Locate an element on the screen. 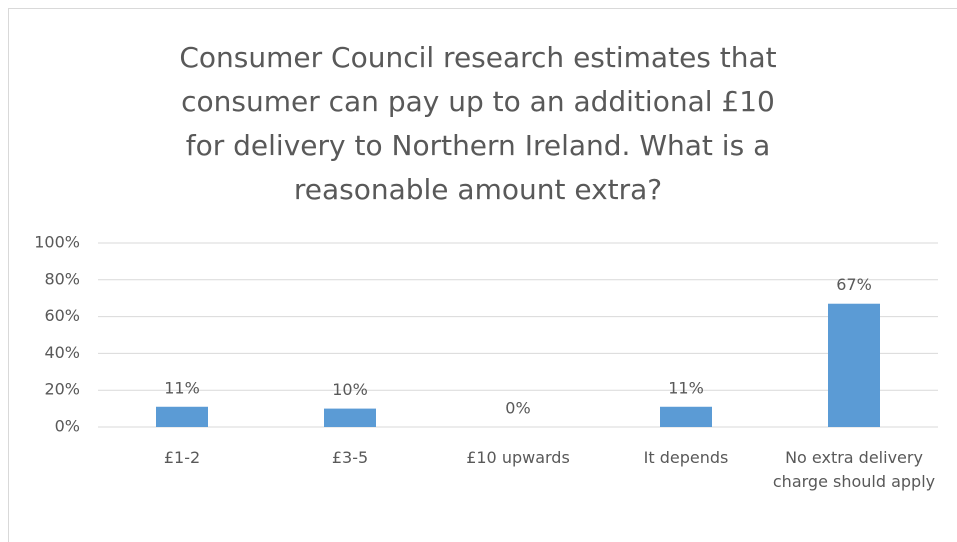  data-label: 10% is located at coordinates (350, 389).